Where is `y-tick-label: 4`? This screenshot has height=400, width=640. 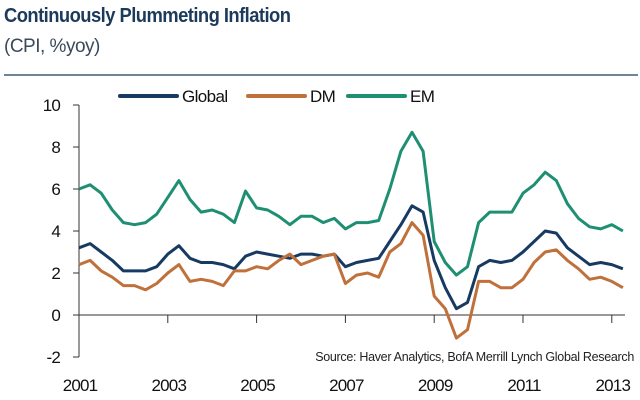 y-tick-label: 4 is located at coordinates (55, 231).